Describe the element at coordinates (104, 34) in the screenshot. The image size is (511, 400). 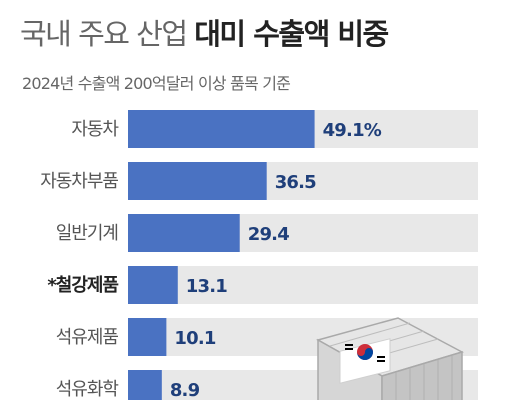
I see `title-light: 국내 주요 산업` at that location.